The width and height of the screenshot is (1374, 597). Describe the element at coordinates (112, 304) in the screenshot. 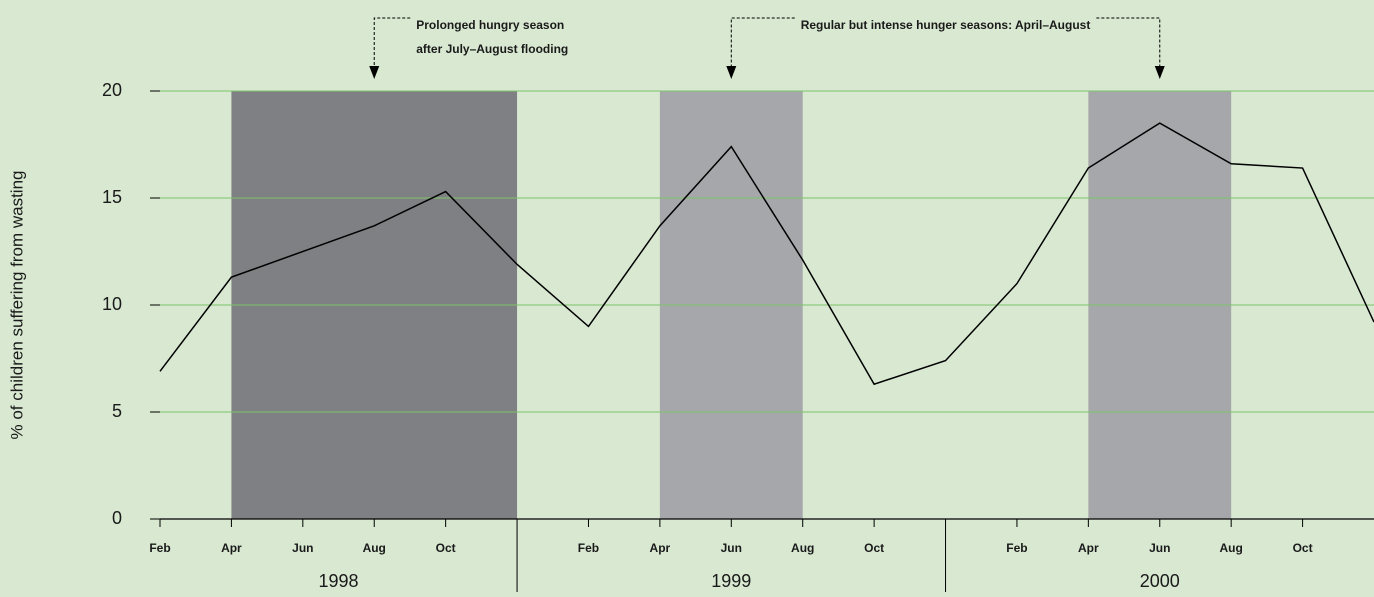

I see `y-tick-label: 10` at that location.